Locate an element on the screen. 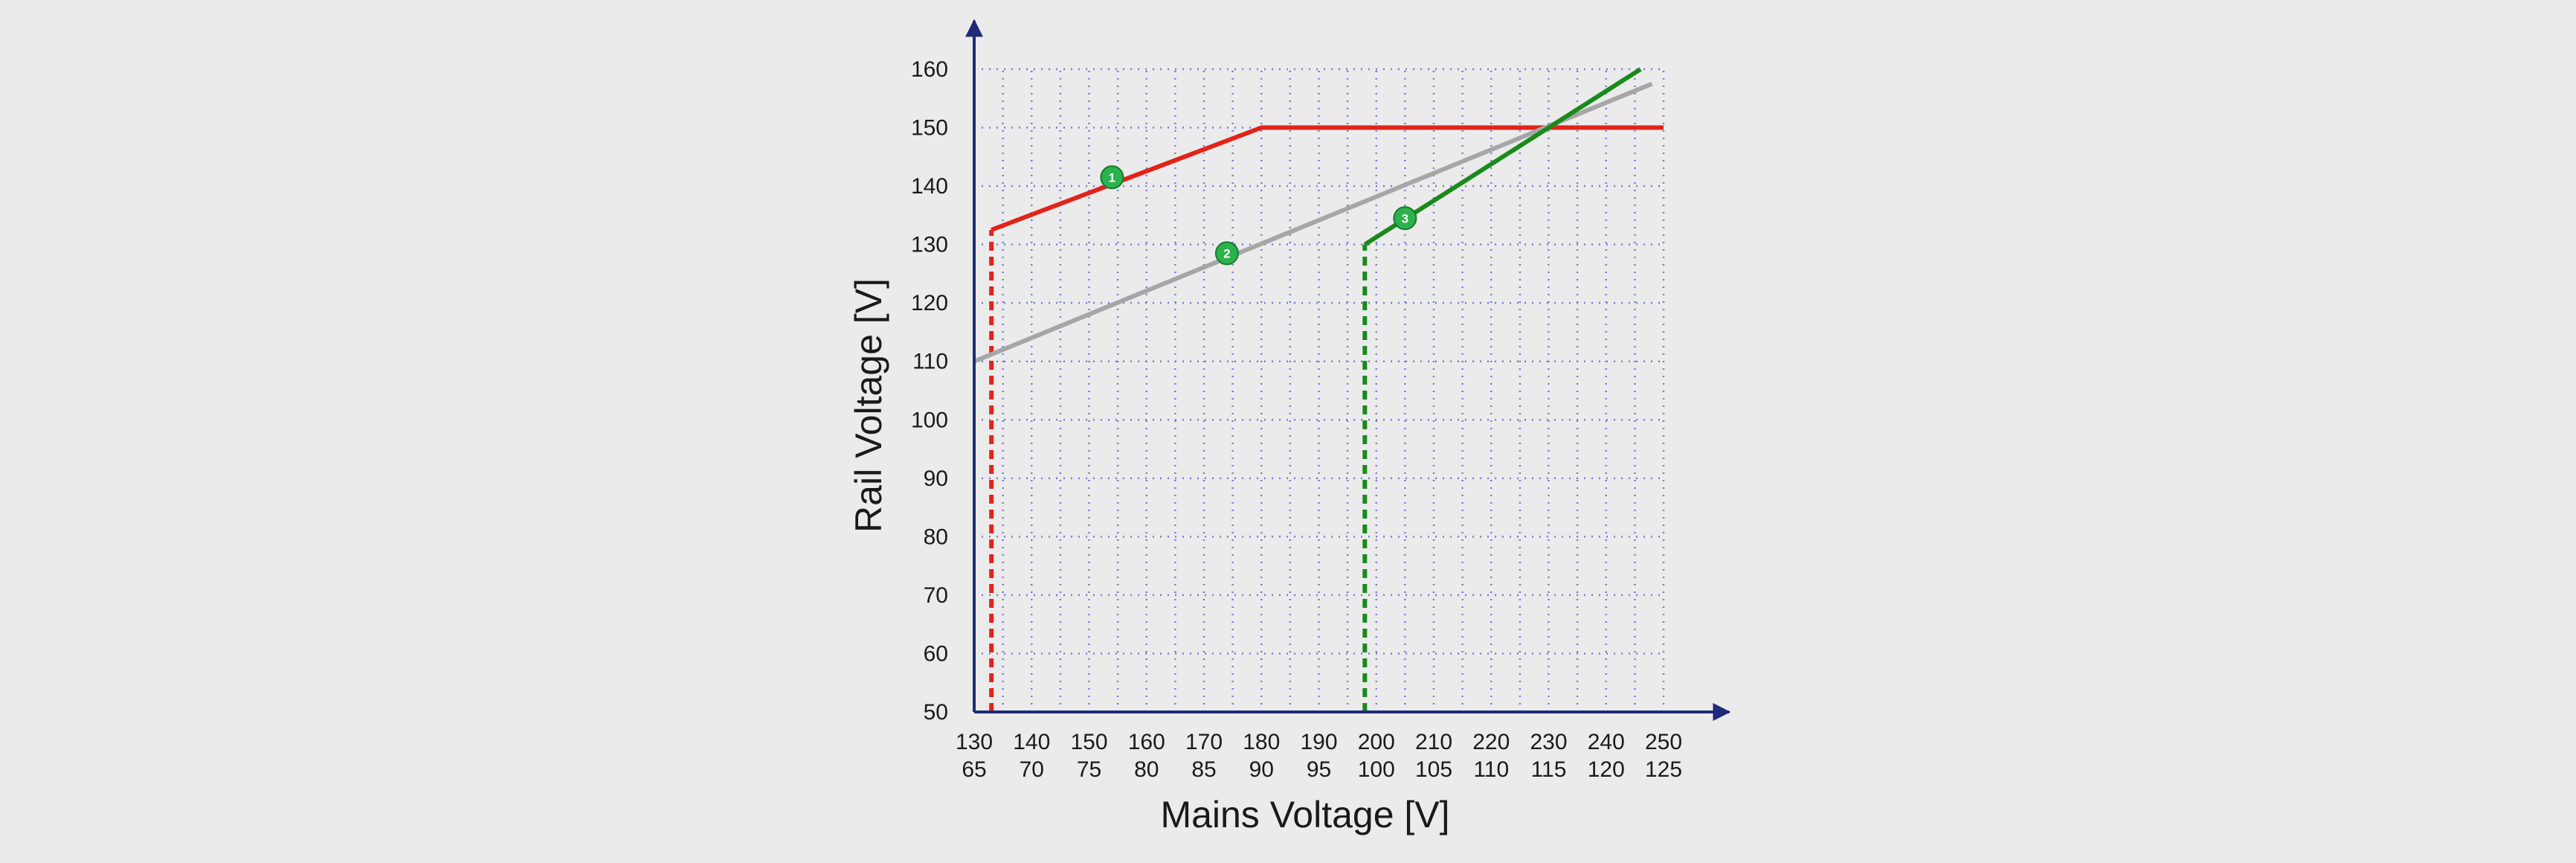 The image size is (2576, 863). y-tick-label: 100 is located at coordinates (929, 420).